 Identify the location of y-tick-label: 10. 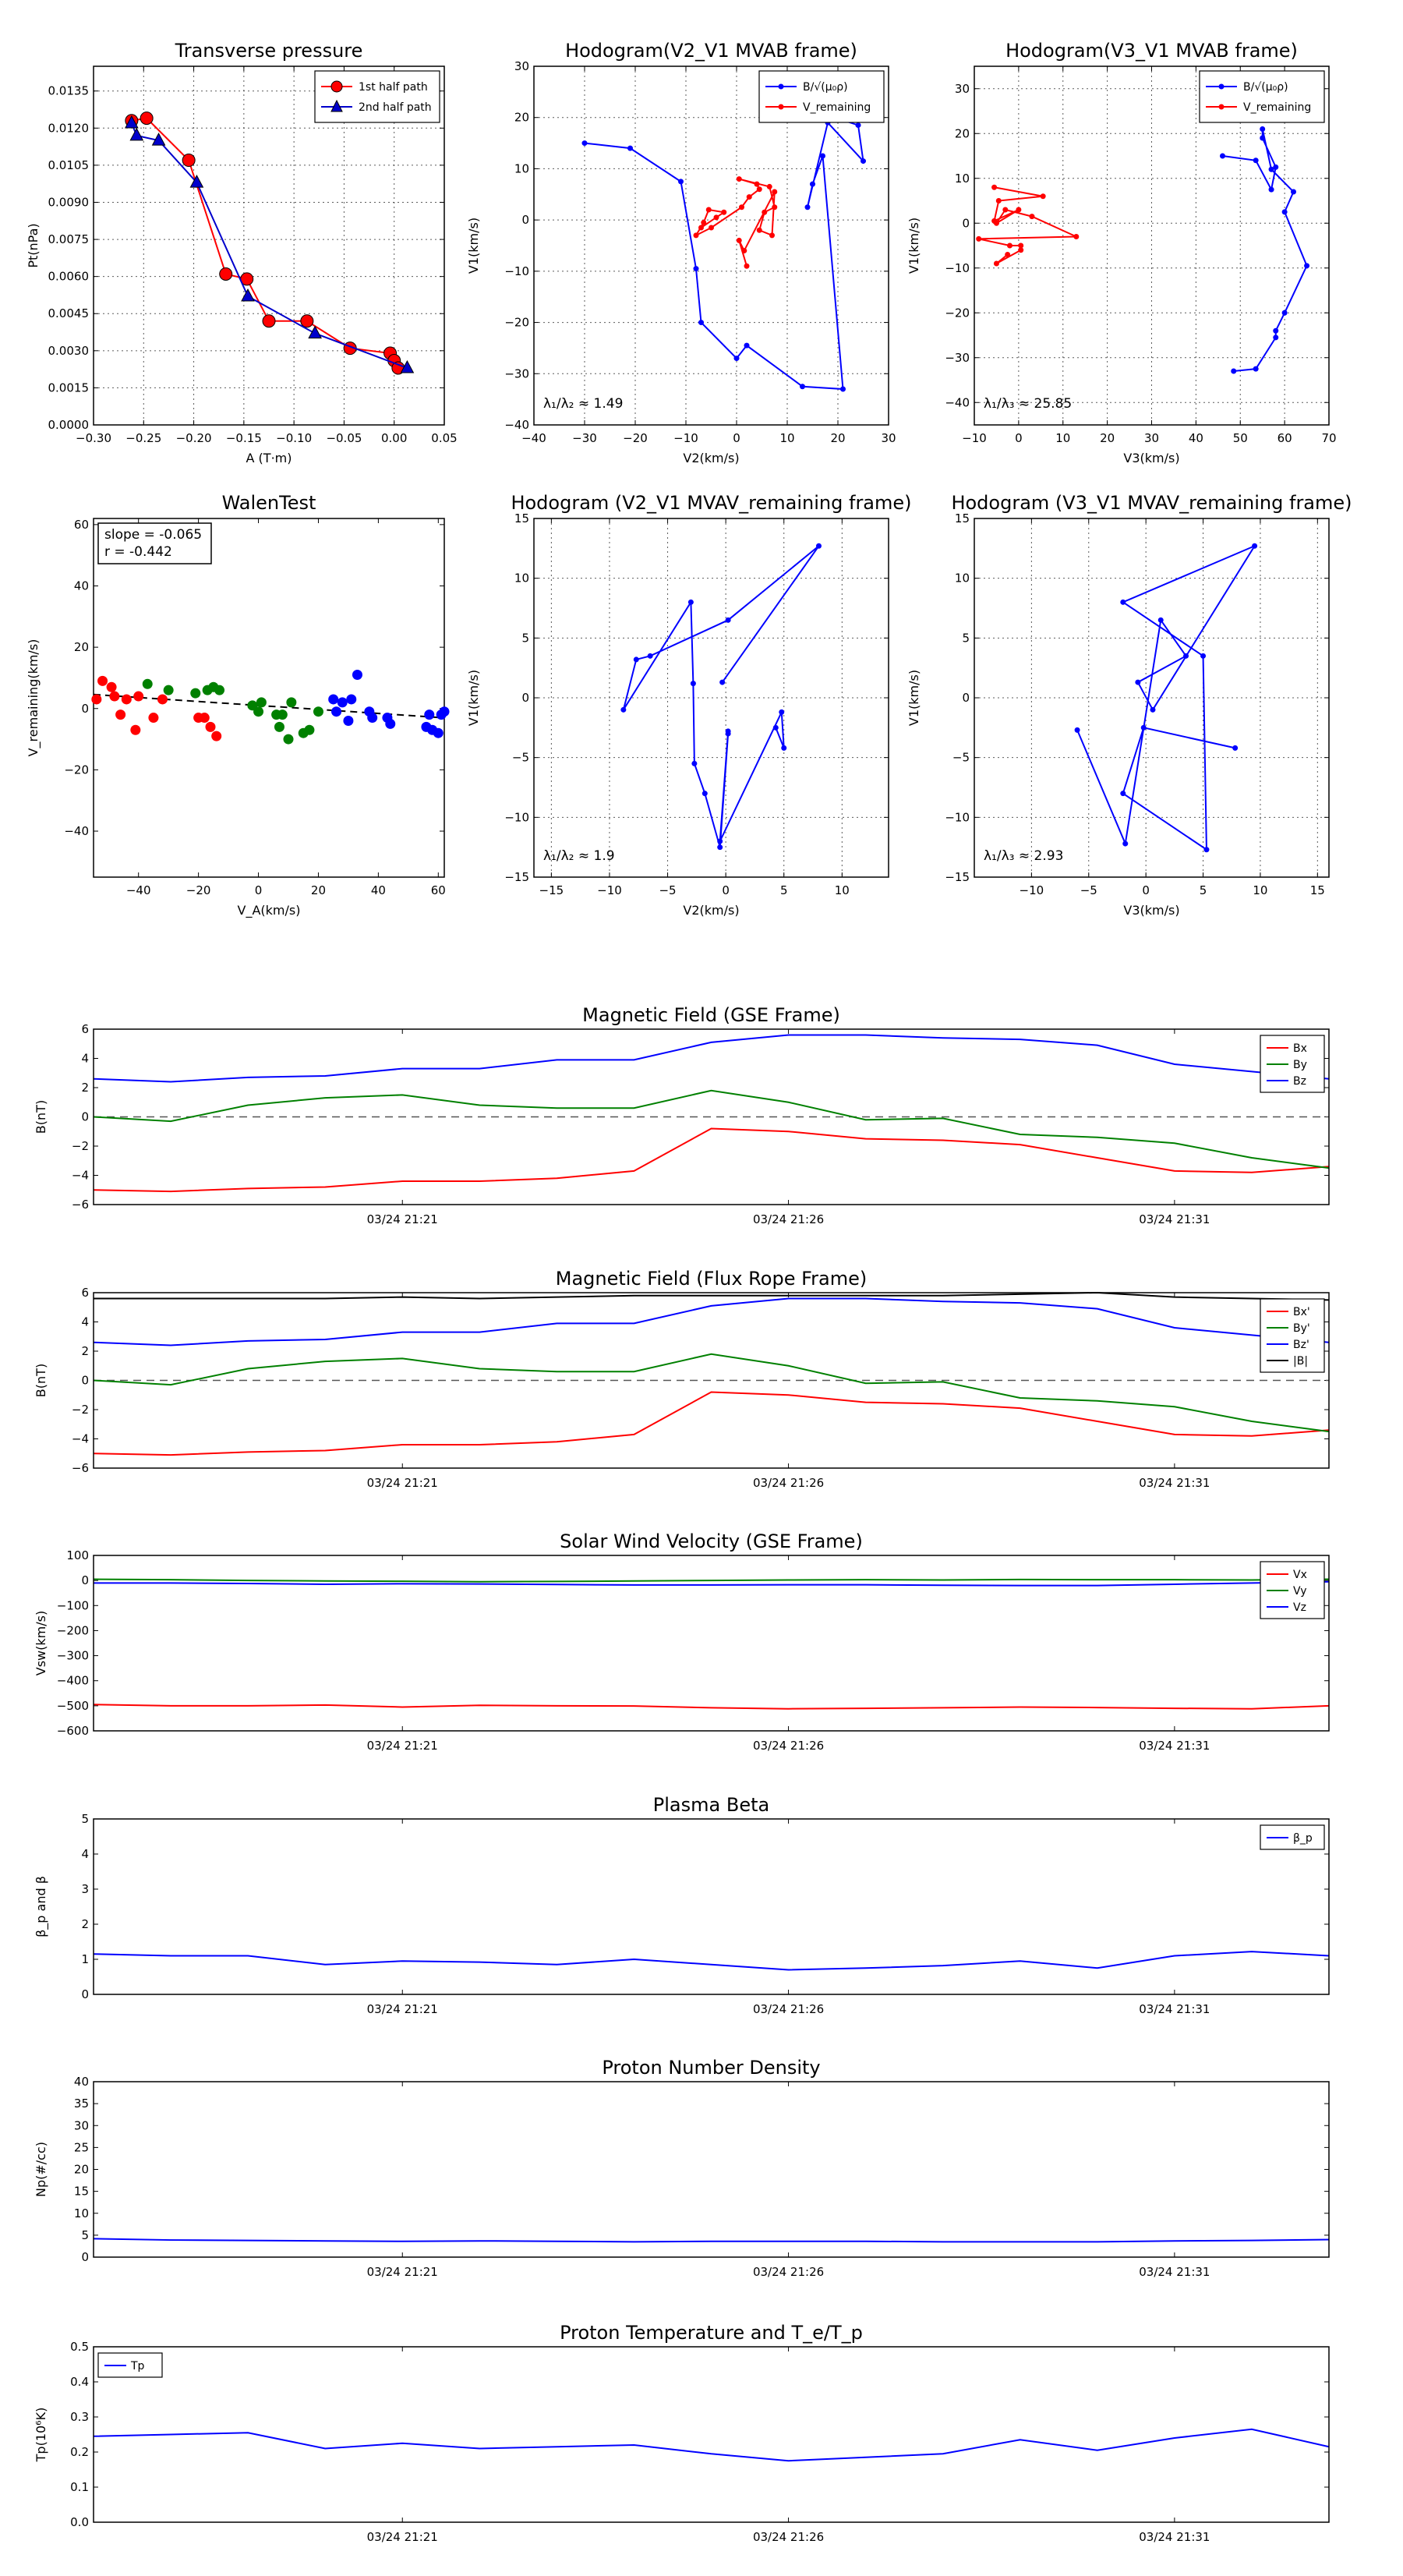
(962, 179).